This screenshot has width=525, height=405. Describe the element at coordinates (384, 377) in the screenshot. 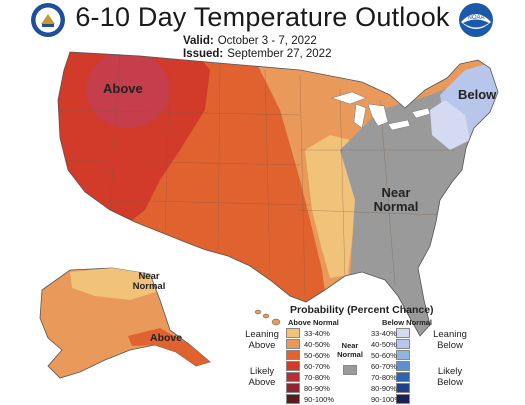

I see `legend-below-label-4: 70-80%` at that location.